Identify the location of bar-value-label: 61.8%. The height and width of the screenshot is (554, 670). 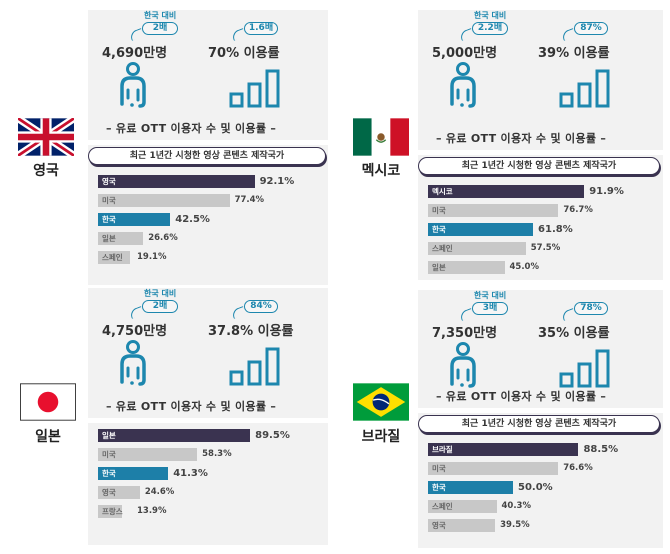
(555, 229).